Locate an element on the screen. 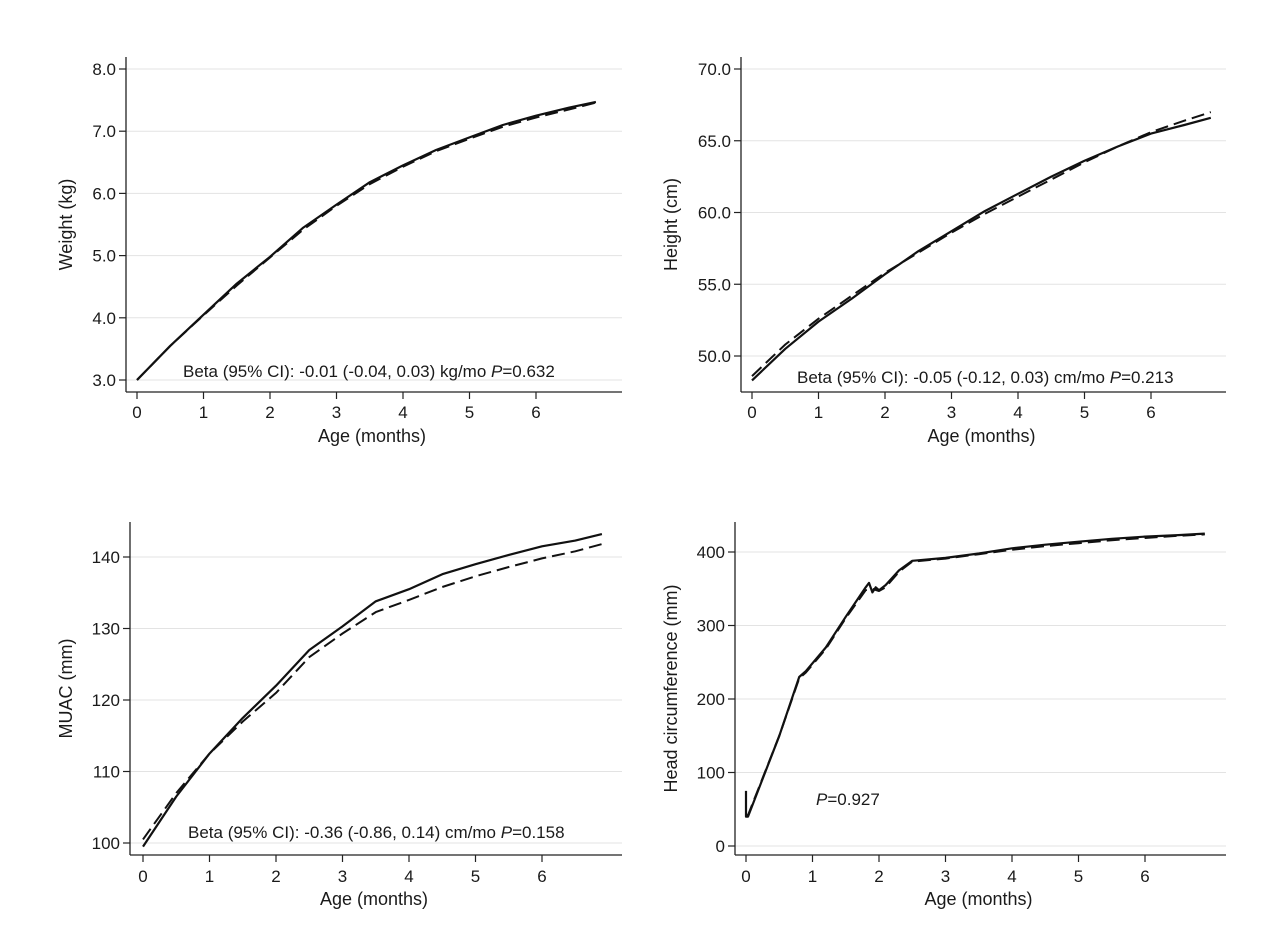 Image resolution: width=1280 pixels, height=938 pixels. annotation-beta: Beta (95% CI): -0.05 (-0.12, 0.03) cm/mo is located at coordinates (953, 377).